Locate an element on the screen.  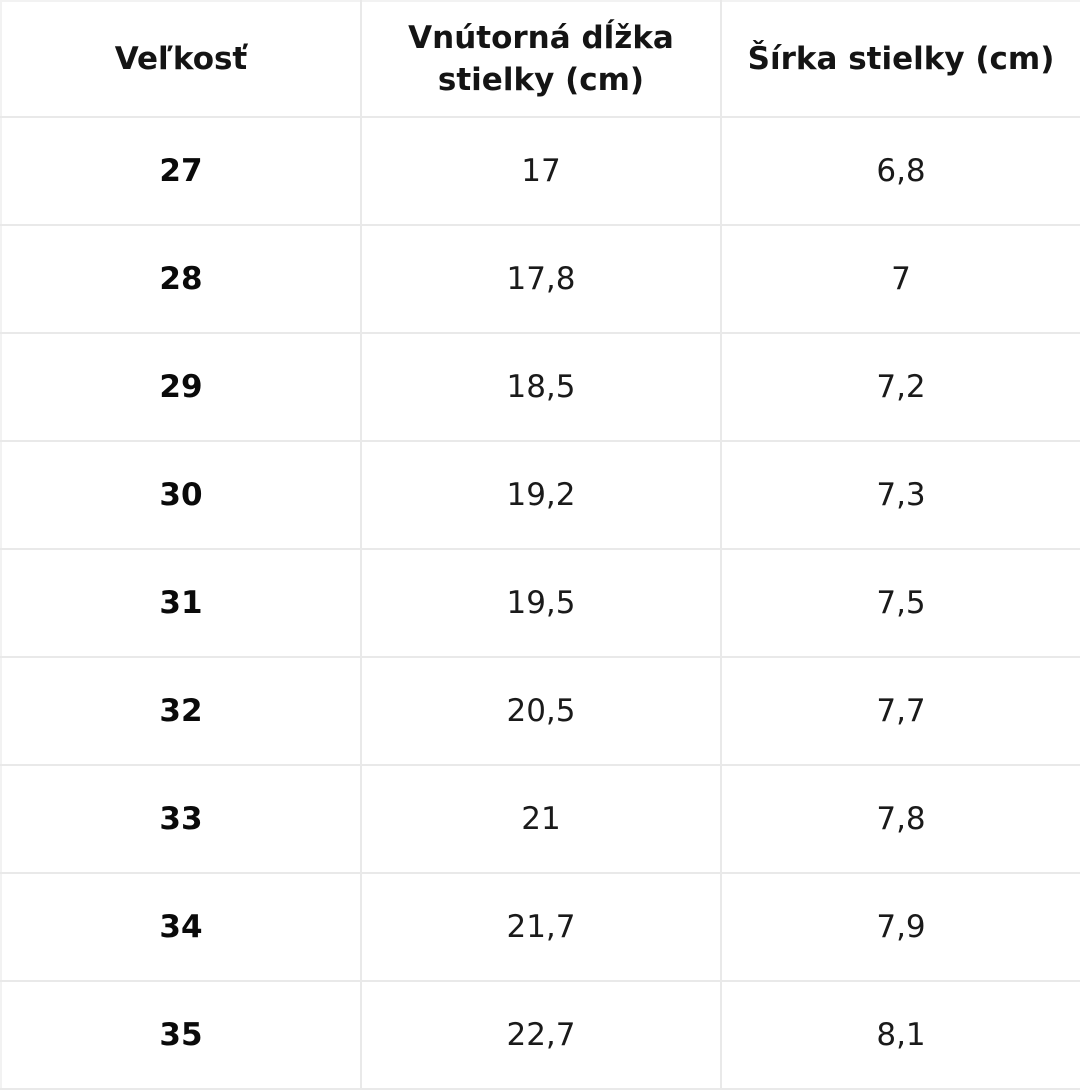
header-insole-width: Šírka stielky (cm) is located at coordinates (900, 59).